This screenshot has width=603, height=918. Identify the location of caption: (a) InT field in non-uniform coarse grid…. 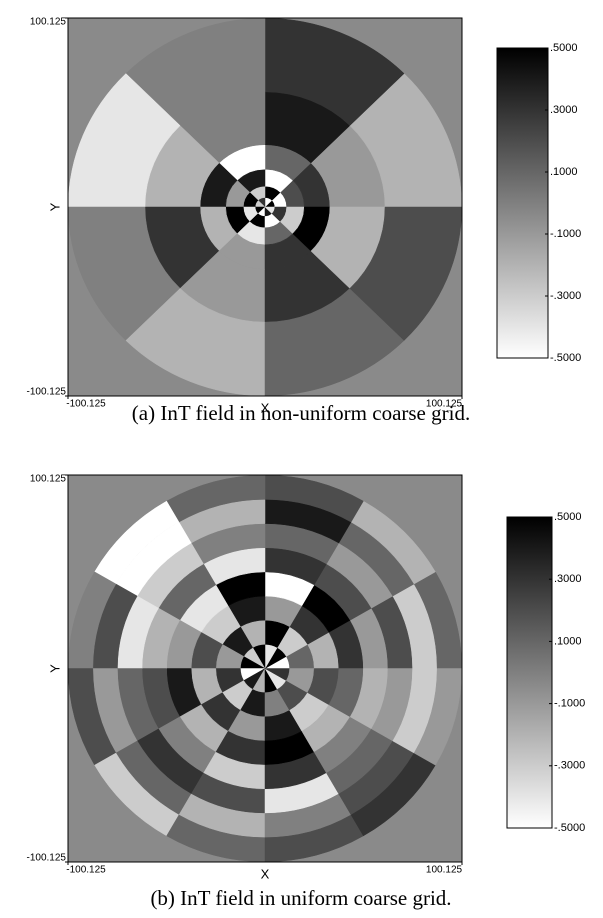
(301, 413).